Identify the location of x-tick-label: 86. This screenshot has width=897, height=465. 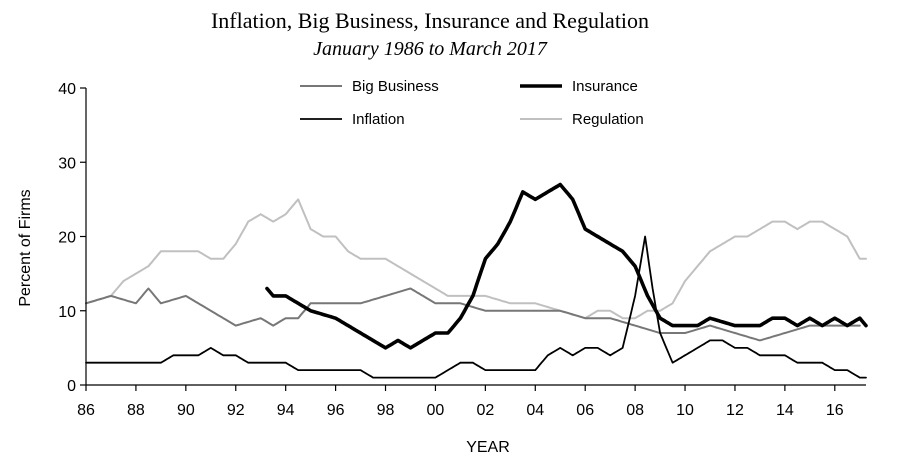
(86, 410).